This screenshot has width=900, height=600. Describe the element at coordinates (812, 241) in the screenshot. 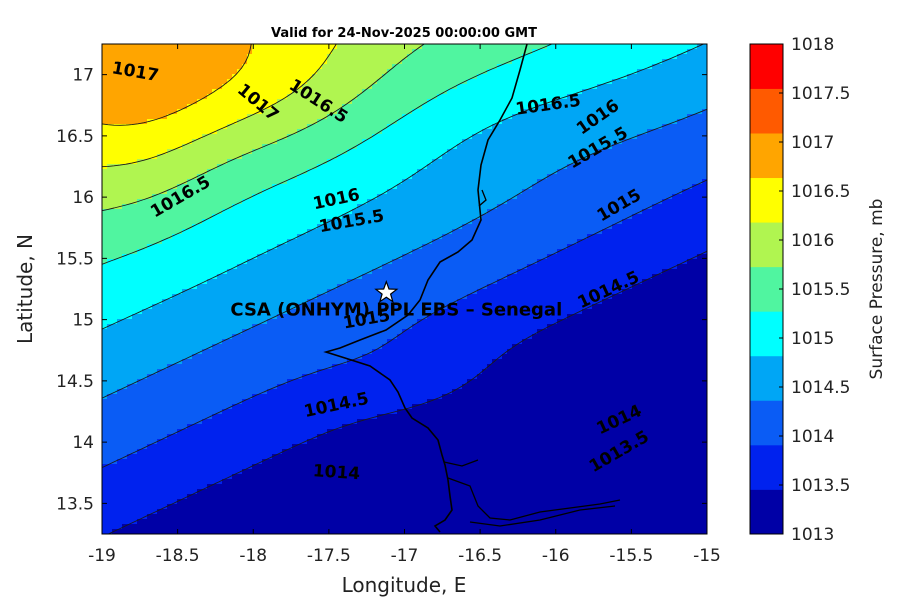

I see `colorbar-tick-label: 1016` at that location.